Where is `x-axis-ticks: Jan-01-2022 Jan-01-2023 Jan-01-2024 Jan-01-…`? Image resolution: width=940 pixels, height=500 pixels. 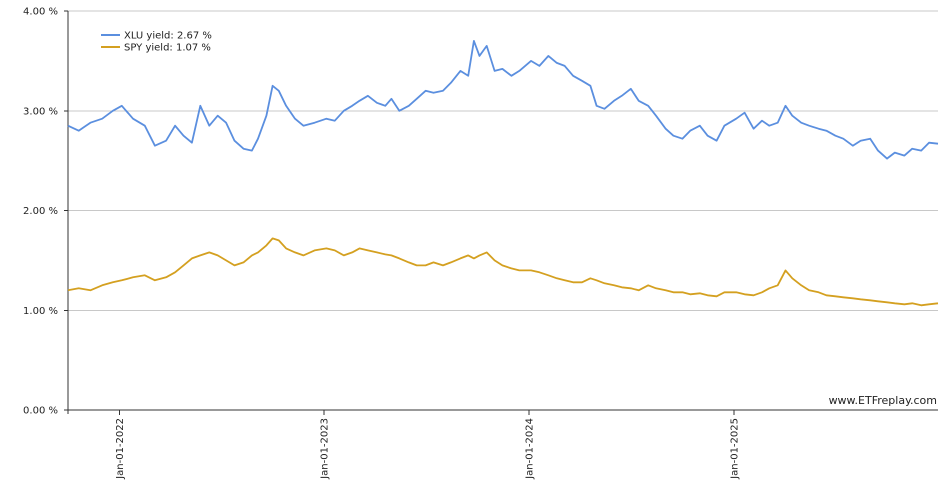 x-axis-ticks: Jan-01-2022 Jan-01-2023 Jan-01-2024 Jan-01-… is located at coordinates (427, 445).